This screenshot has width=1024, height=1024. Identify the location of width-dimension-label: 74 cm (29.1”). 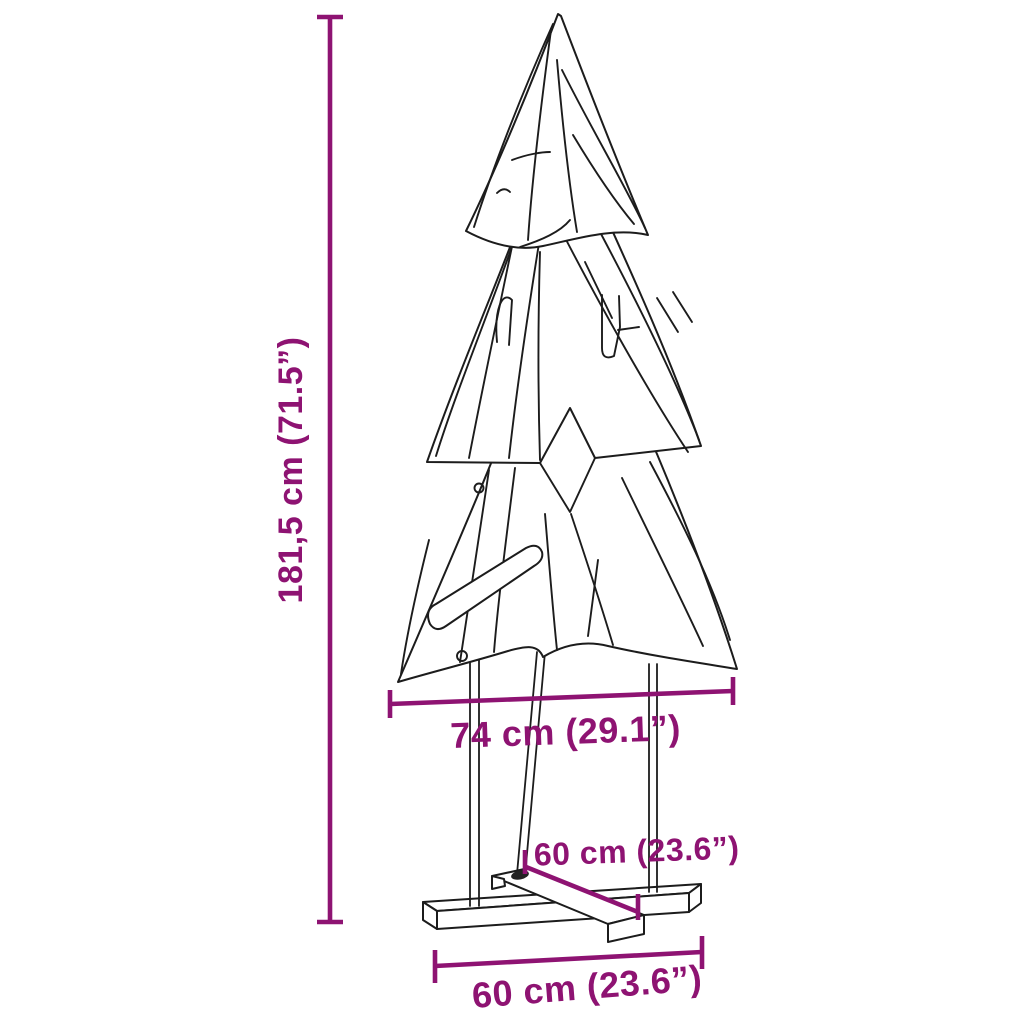
(566, 731).